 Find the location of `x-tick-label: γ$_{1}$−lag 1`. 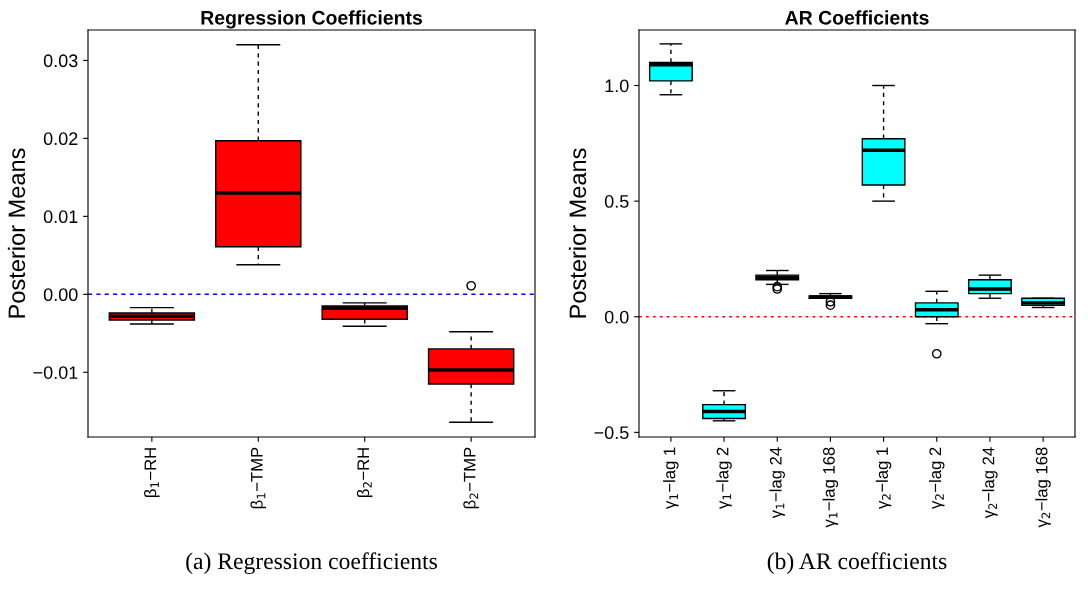

x-tick-label: γ$_{1}$−lag 1 is located at coordinates (671, 478).